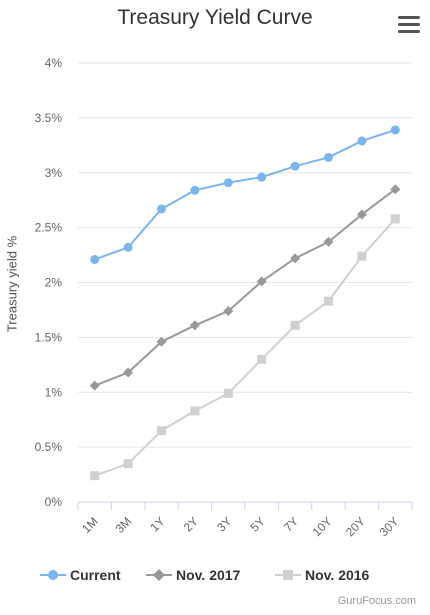  What do you see at coordinates (54, 173) in the screenshot?
I see `y-tick-label: 3%` at bounding box center [54, 173].